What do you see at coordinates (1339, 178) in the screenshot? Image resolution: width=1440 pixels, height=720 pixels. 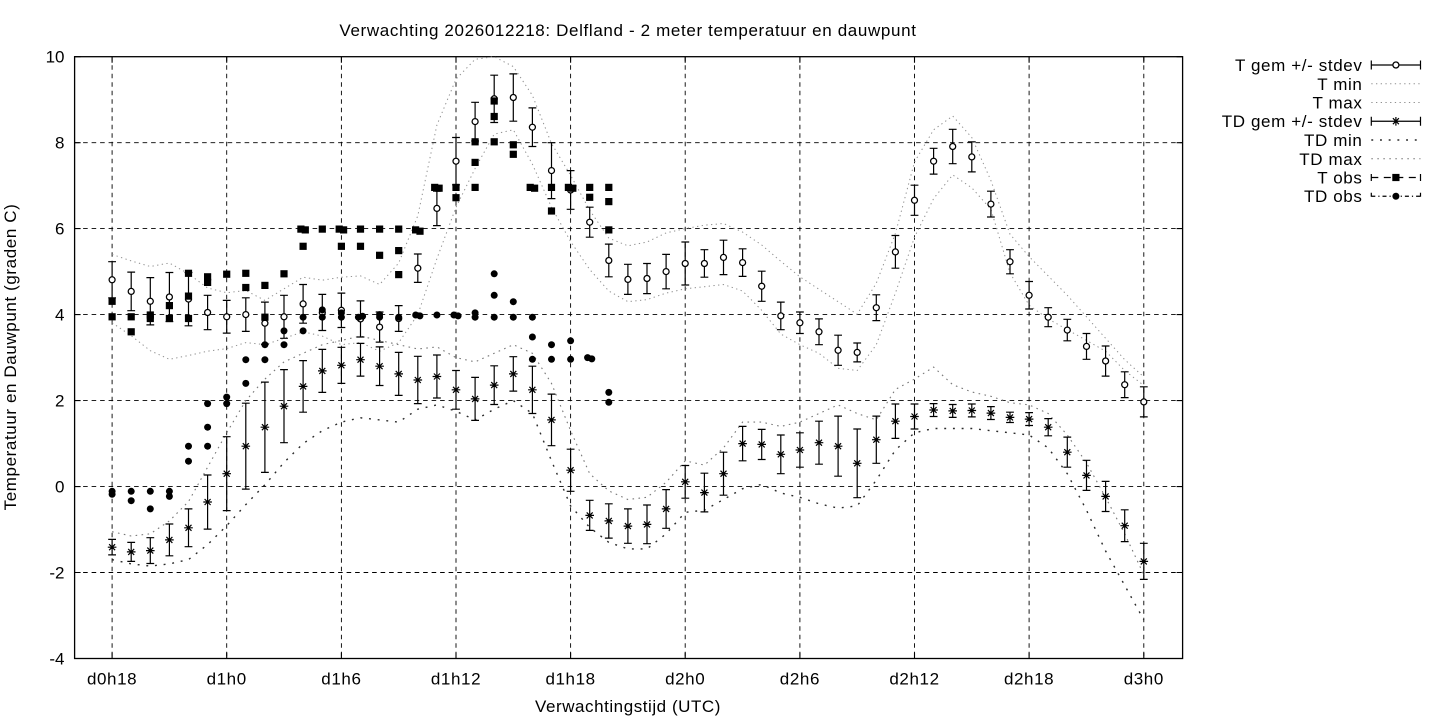 I see `svg-text: T obs` at bounding box center [1339, 178].